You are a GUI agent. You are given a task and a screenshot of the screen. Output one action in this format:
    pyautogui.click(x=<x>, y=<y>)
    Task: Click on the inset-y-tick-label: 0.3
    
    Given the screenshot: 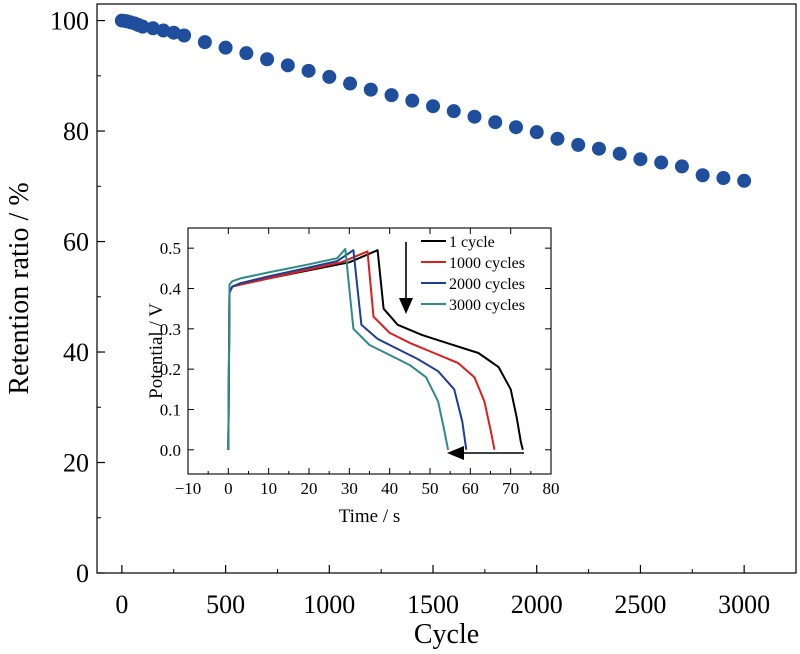 What is the action you would take?
    pyautogui.click(x=170, y=329)
    